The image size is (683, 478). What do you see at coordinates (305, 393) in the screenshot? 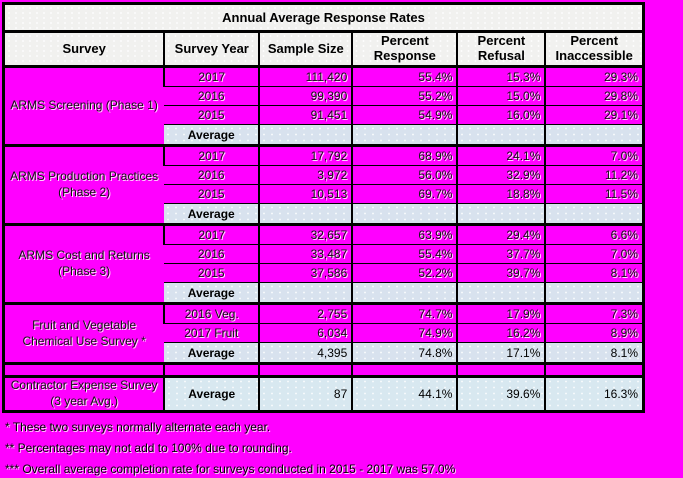
I see `sample-size-cell: 87` at bounding box center [305, 393].